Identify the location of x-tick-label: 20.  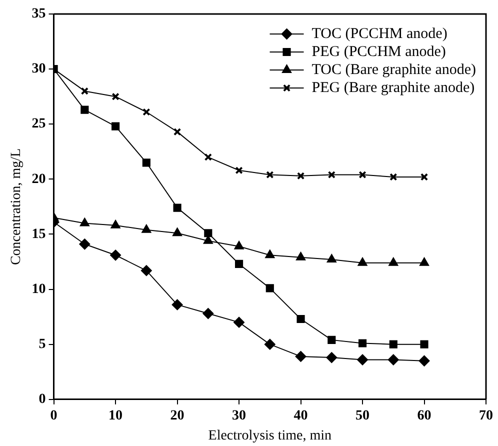
(177, 416).